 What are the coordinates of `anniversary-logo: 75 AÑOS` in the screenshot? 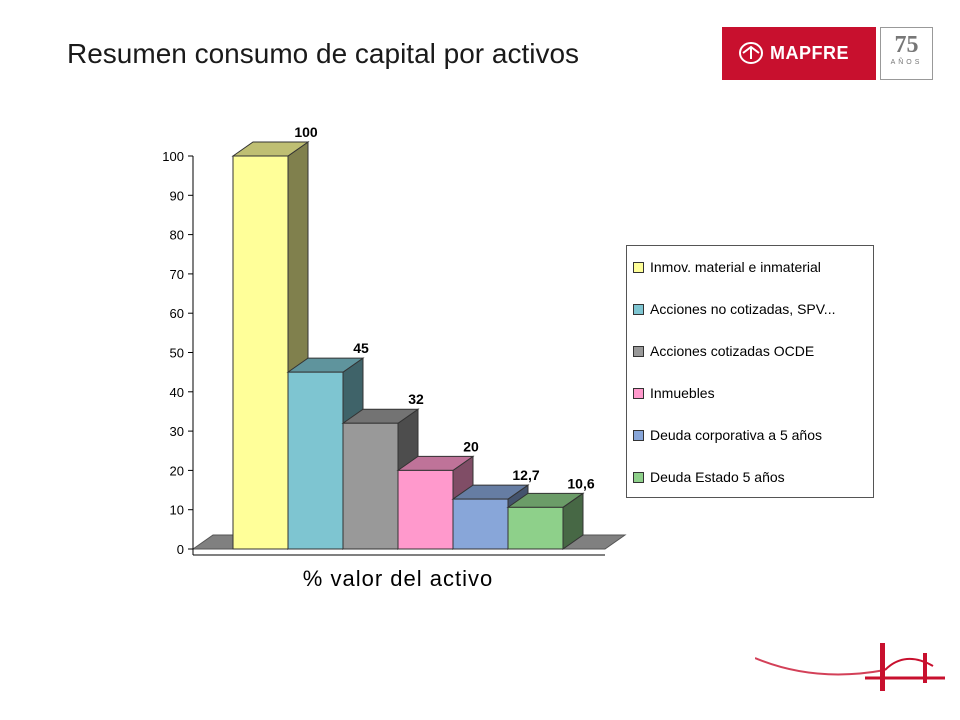 It's located at (906, 53).